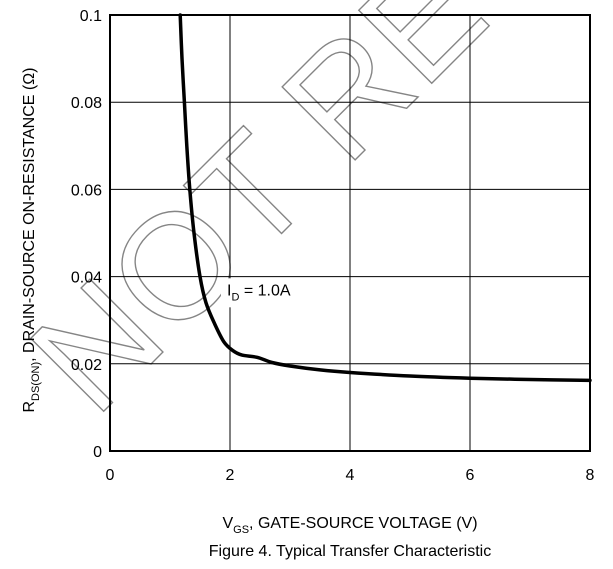  Describe the element at coordinates (86, 234) in the screenshot. I see `y-axis-ticks: 0 0.02 0.04 0.06 0.08 0.1` at that location.